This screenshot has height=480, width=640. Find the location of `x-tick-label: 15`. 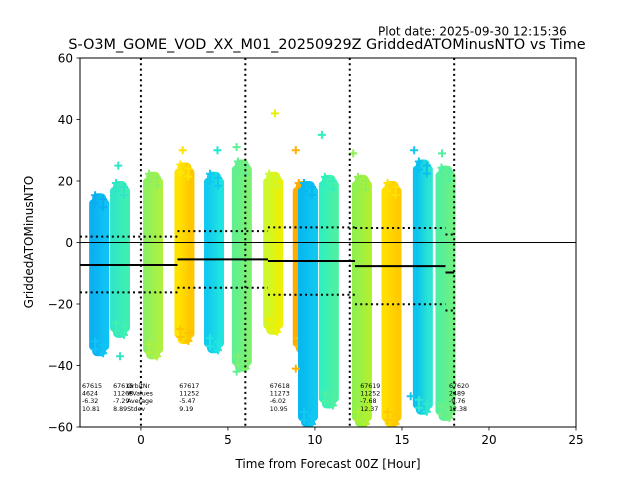

x-tick-label: 15 is located at coordinates (401, 440).